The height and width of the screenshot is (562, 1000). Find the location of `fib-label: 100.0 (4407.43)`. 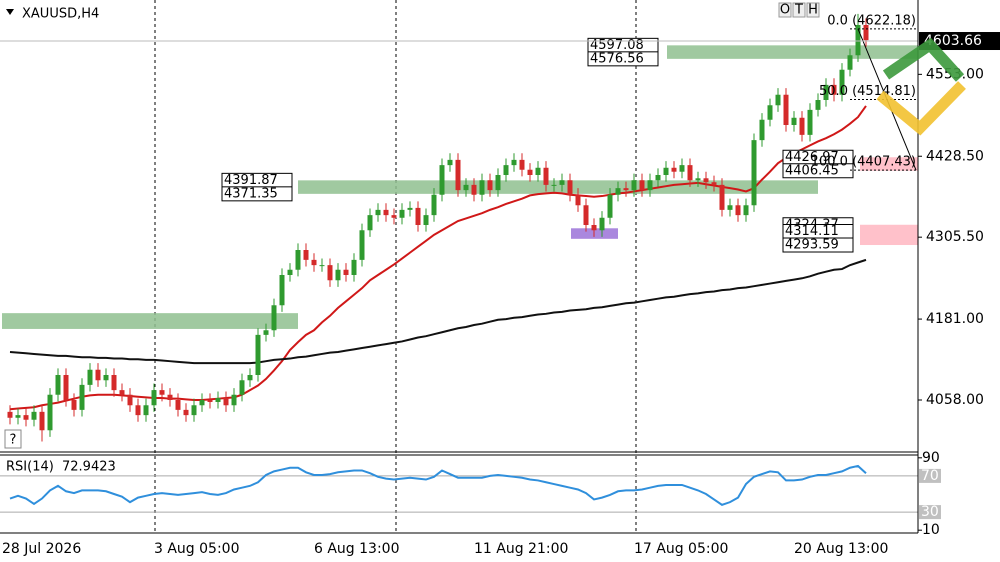

fib-label: 100.0 (4407.43) is located at coordinates (863, 162).